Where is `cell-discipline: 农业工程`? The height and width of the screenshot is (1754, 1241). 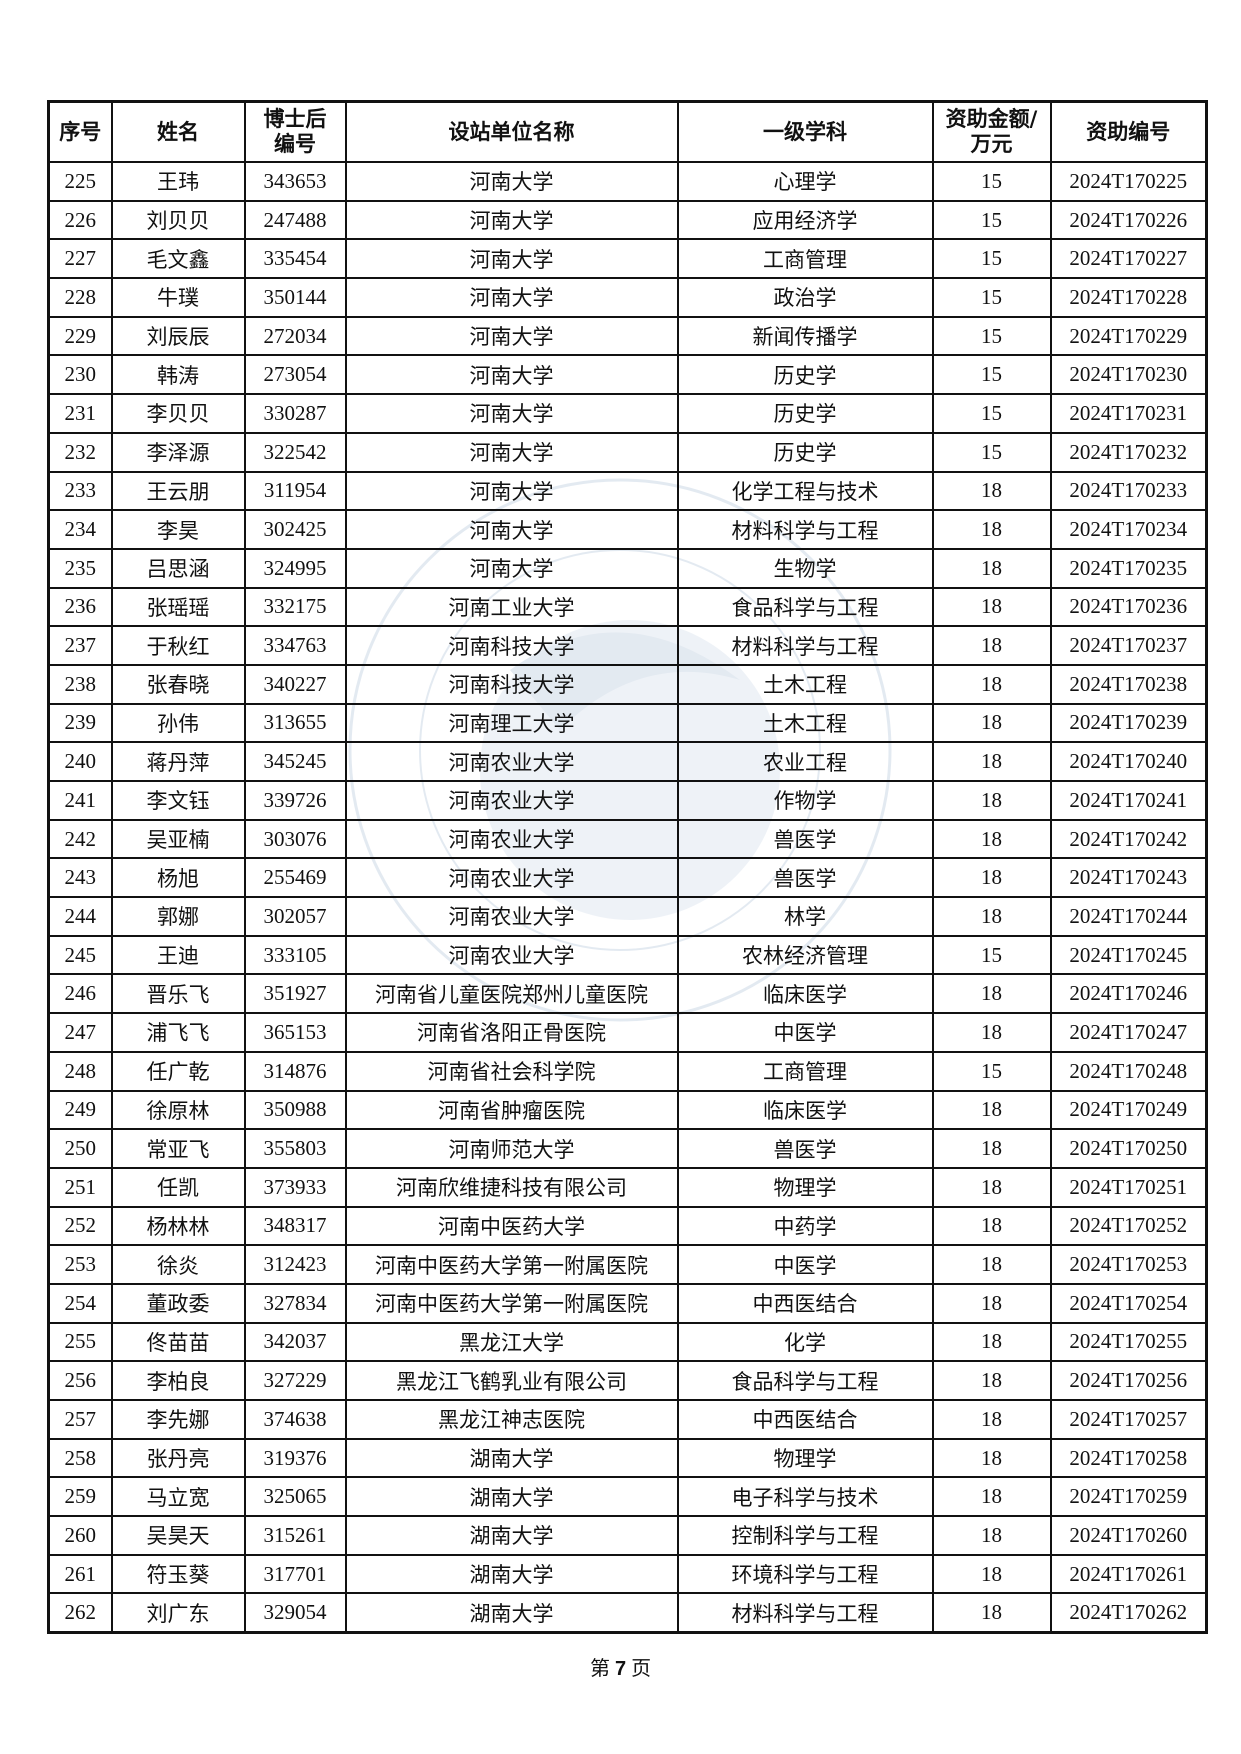
cell-discipline: 农业工程 is located at coordinates (805, 761).